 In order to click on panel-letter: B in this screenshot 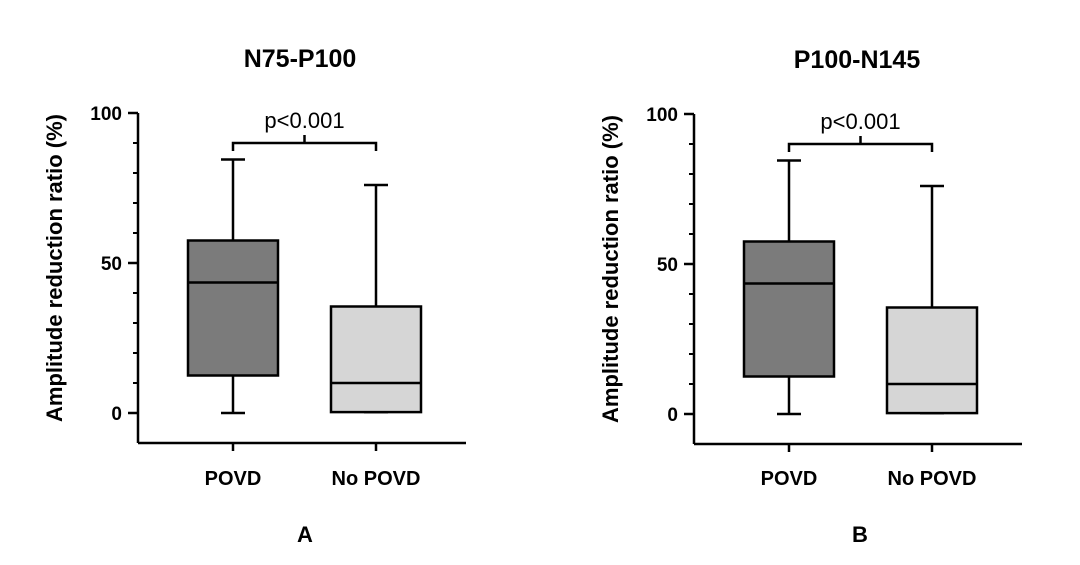, I will do `click(860, 534)`.